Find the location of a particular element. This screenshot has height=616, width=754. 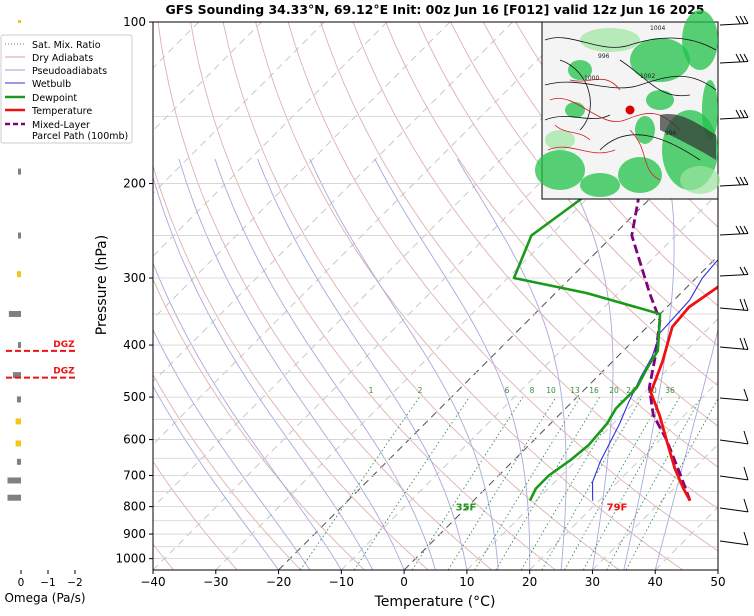

mixing-ratio-label: 36 is located at coordinates (670, 390).